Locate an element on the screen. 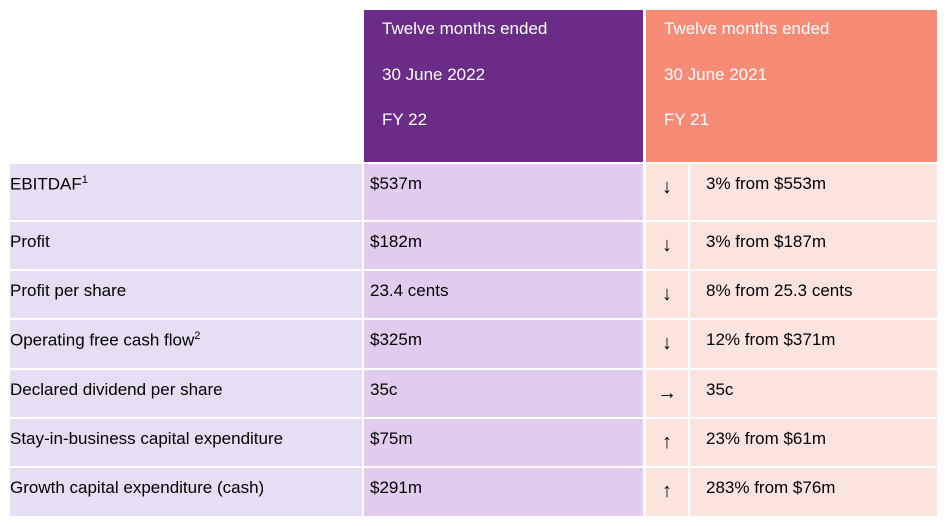  header-fy21-label: FY 21 is located at coordinates (687, 119).